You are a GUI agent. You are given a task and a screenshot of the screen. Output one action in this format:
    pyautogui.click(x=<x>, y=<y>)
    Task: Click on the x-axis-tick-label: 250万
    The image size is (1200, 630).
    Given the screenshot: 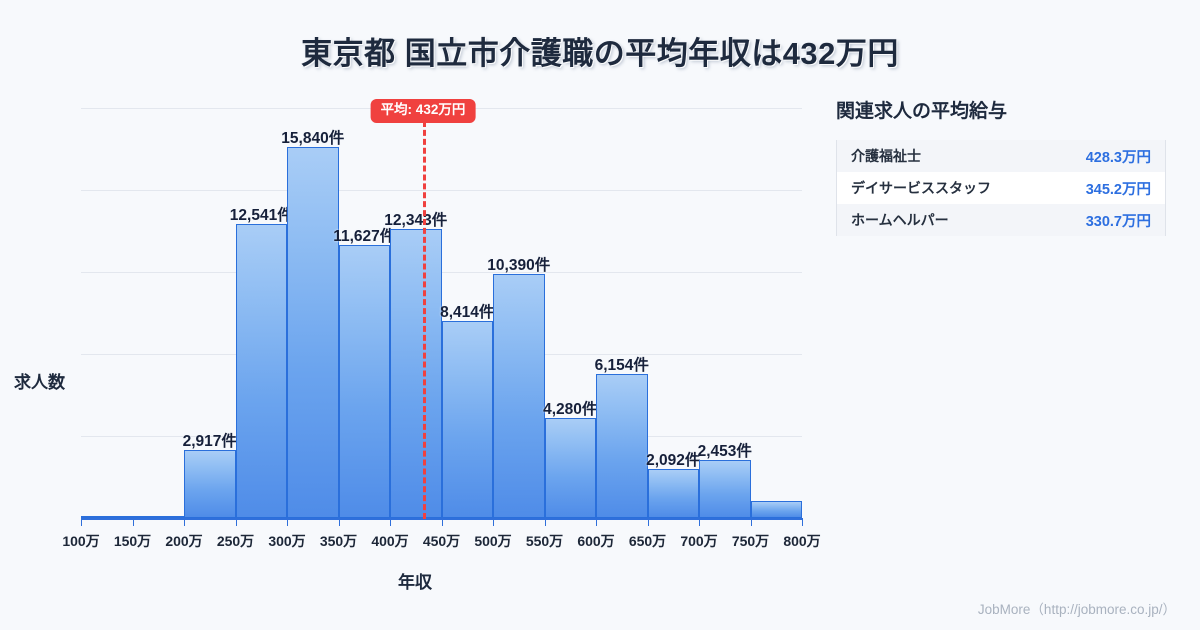 What is the action you would take?
    pyautogui.click(x=235, y=541)
    